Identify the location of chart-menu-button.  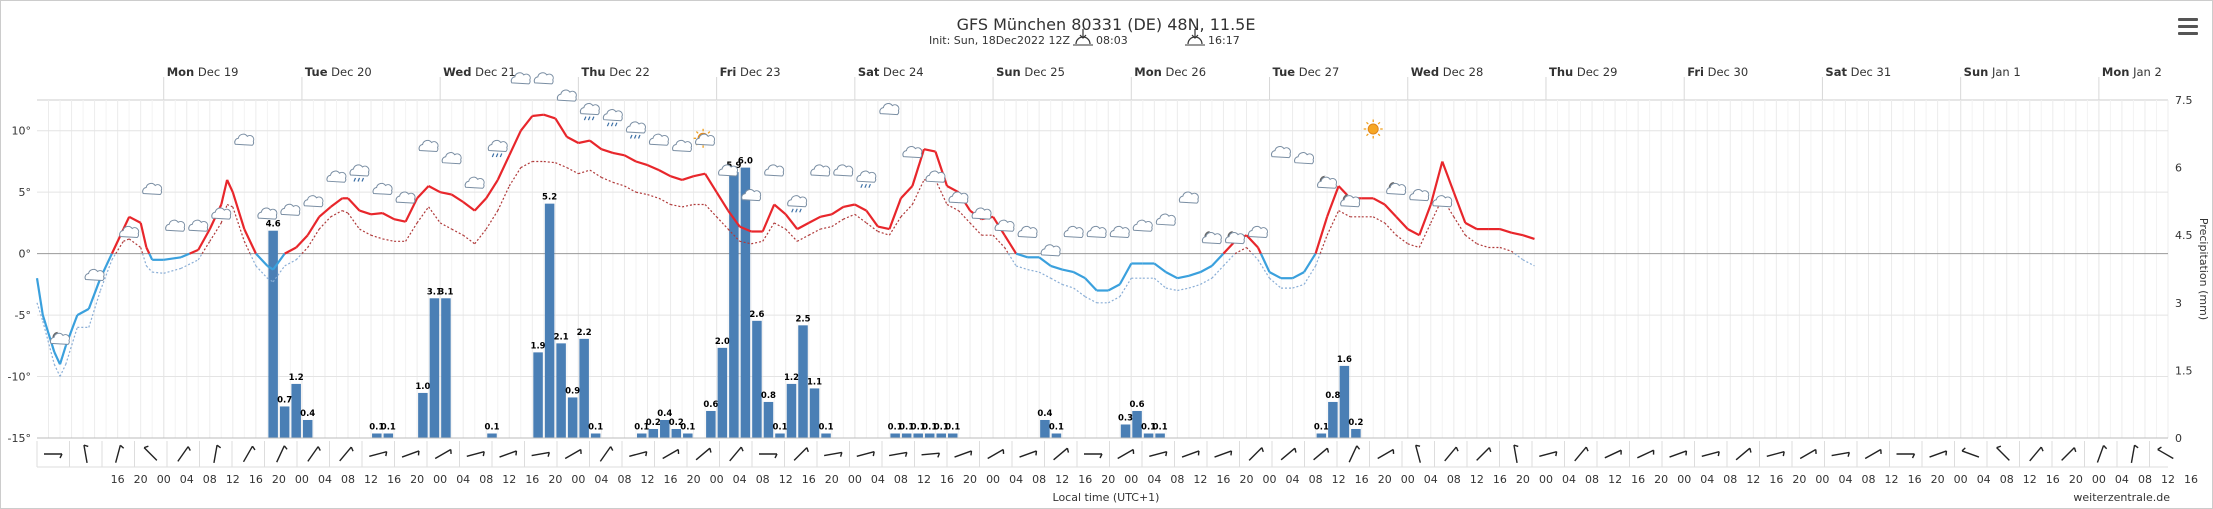
(2188, 27).